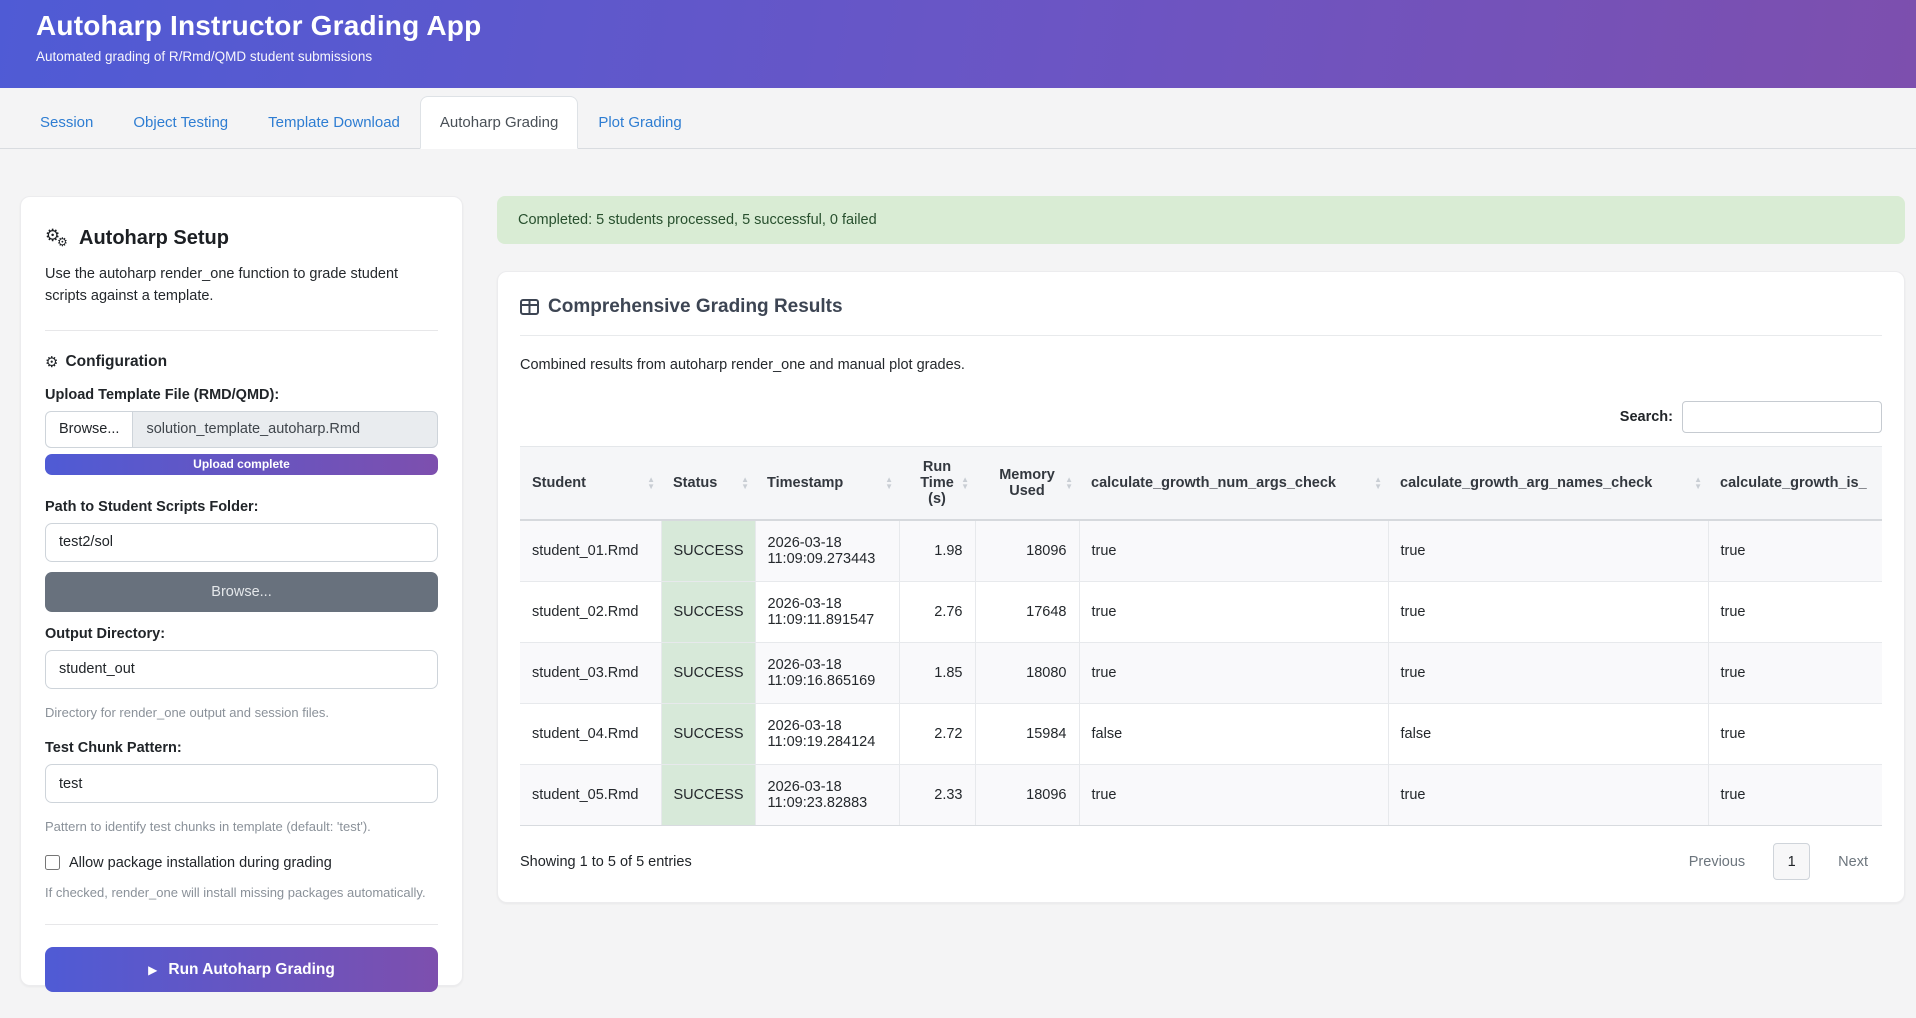 The height and width of the screenshot is (1018, 1916). What do you see at coordinates (334, 122) in the screenshot?
I see `tab-template-download: Template Download` at bounding box center [334, 122].